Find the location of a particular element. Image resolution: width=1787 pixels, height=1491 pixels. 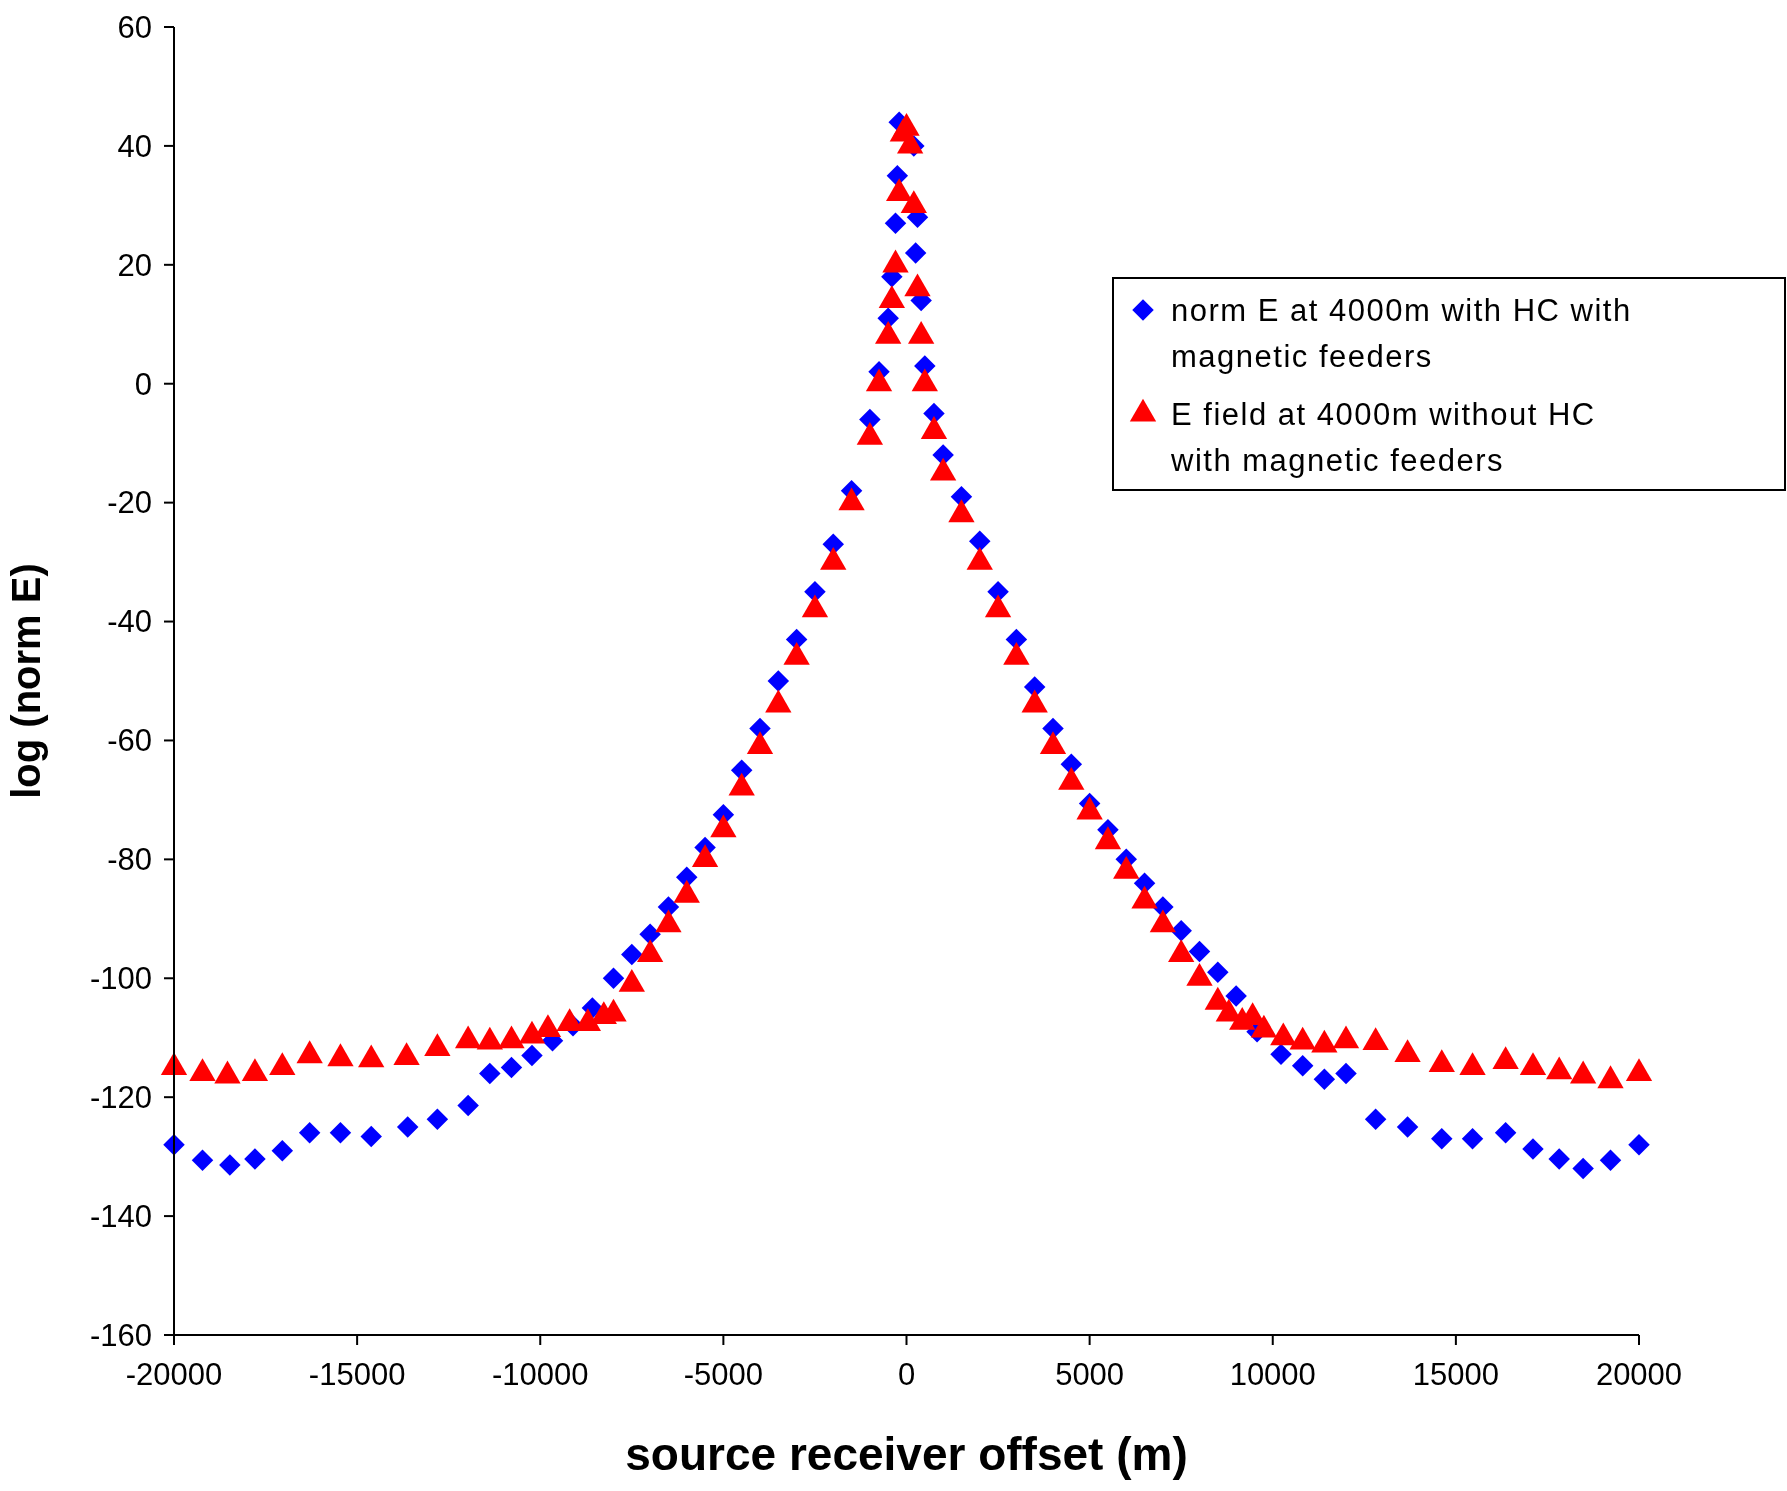

legend-label: norm E at 4000m with HC with magnetic feeders is located at coordinates (1401, 333).